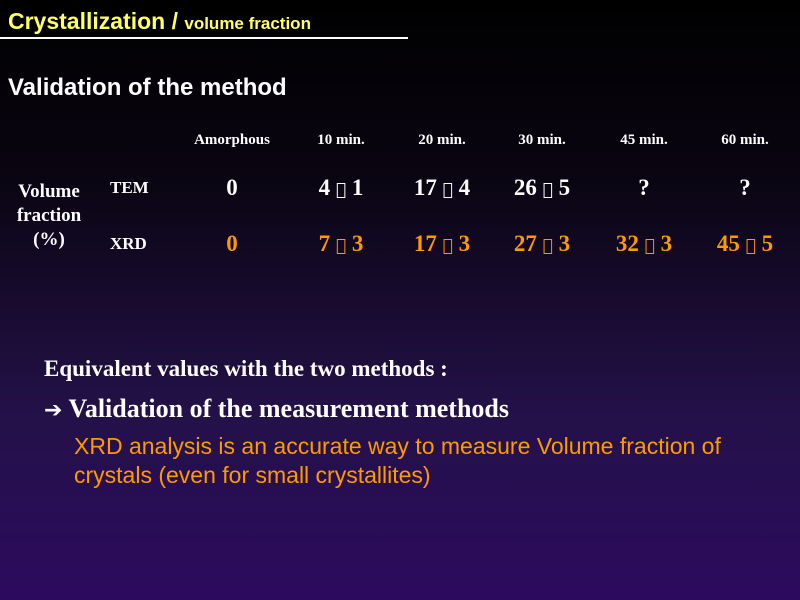  What do you see at coordinates (247, 23) in the screenshot?
I see `slide-title-sub: volume fraction` at bounding box center [247, 23].